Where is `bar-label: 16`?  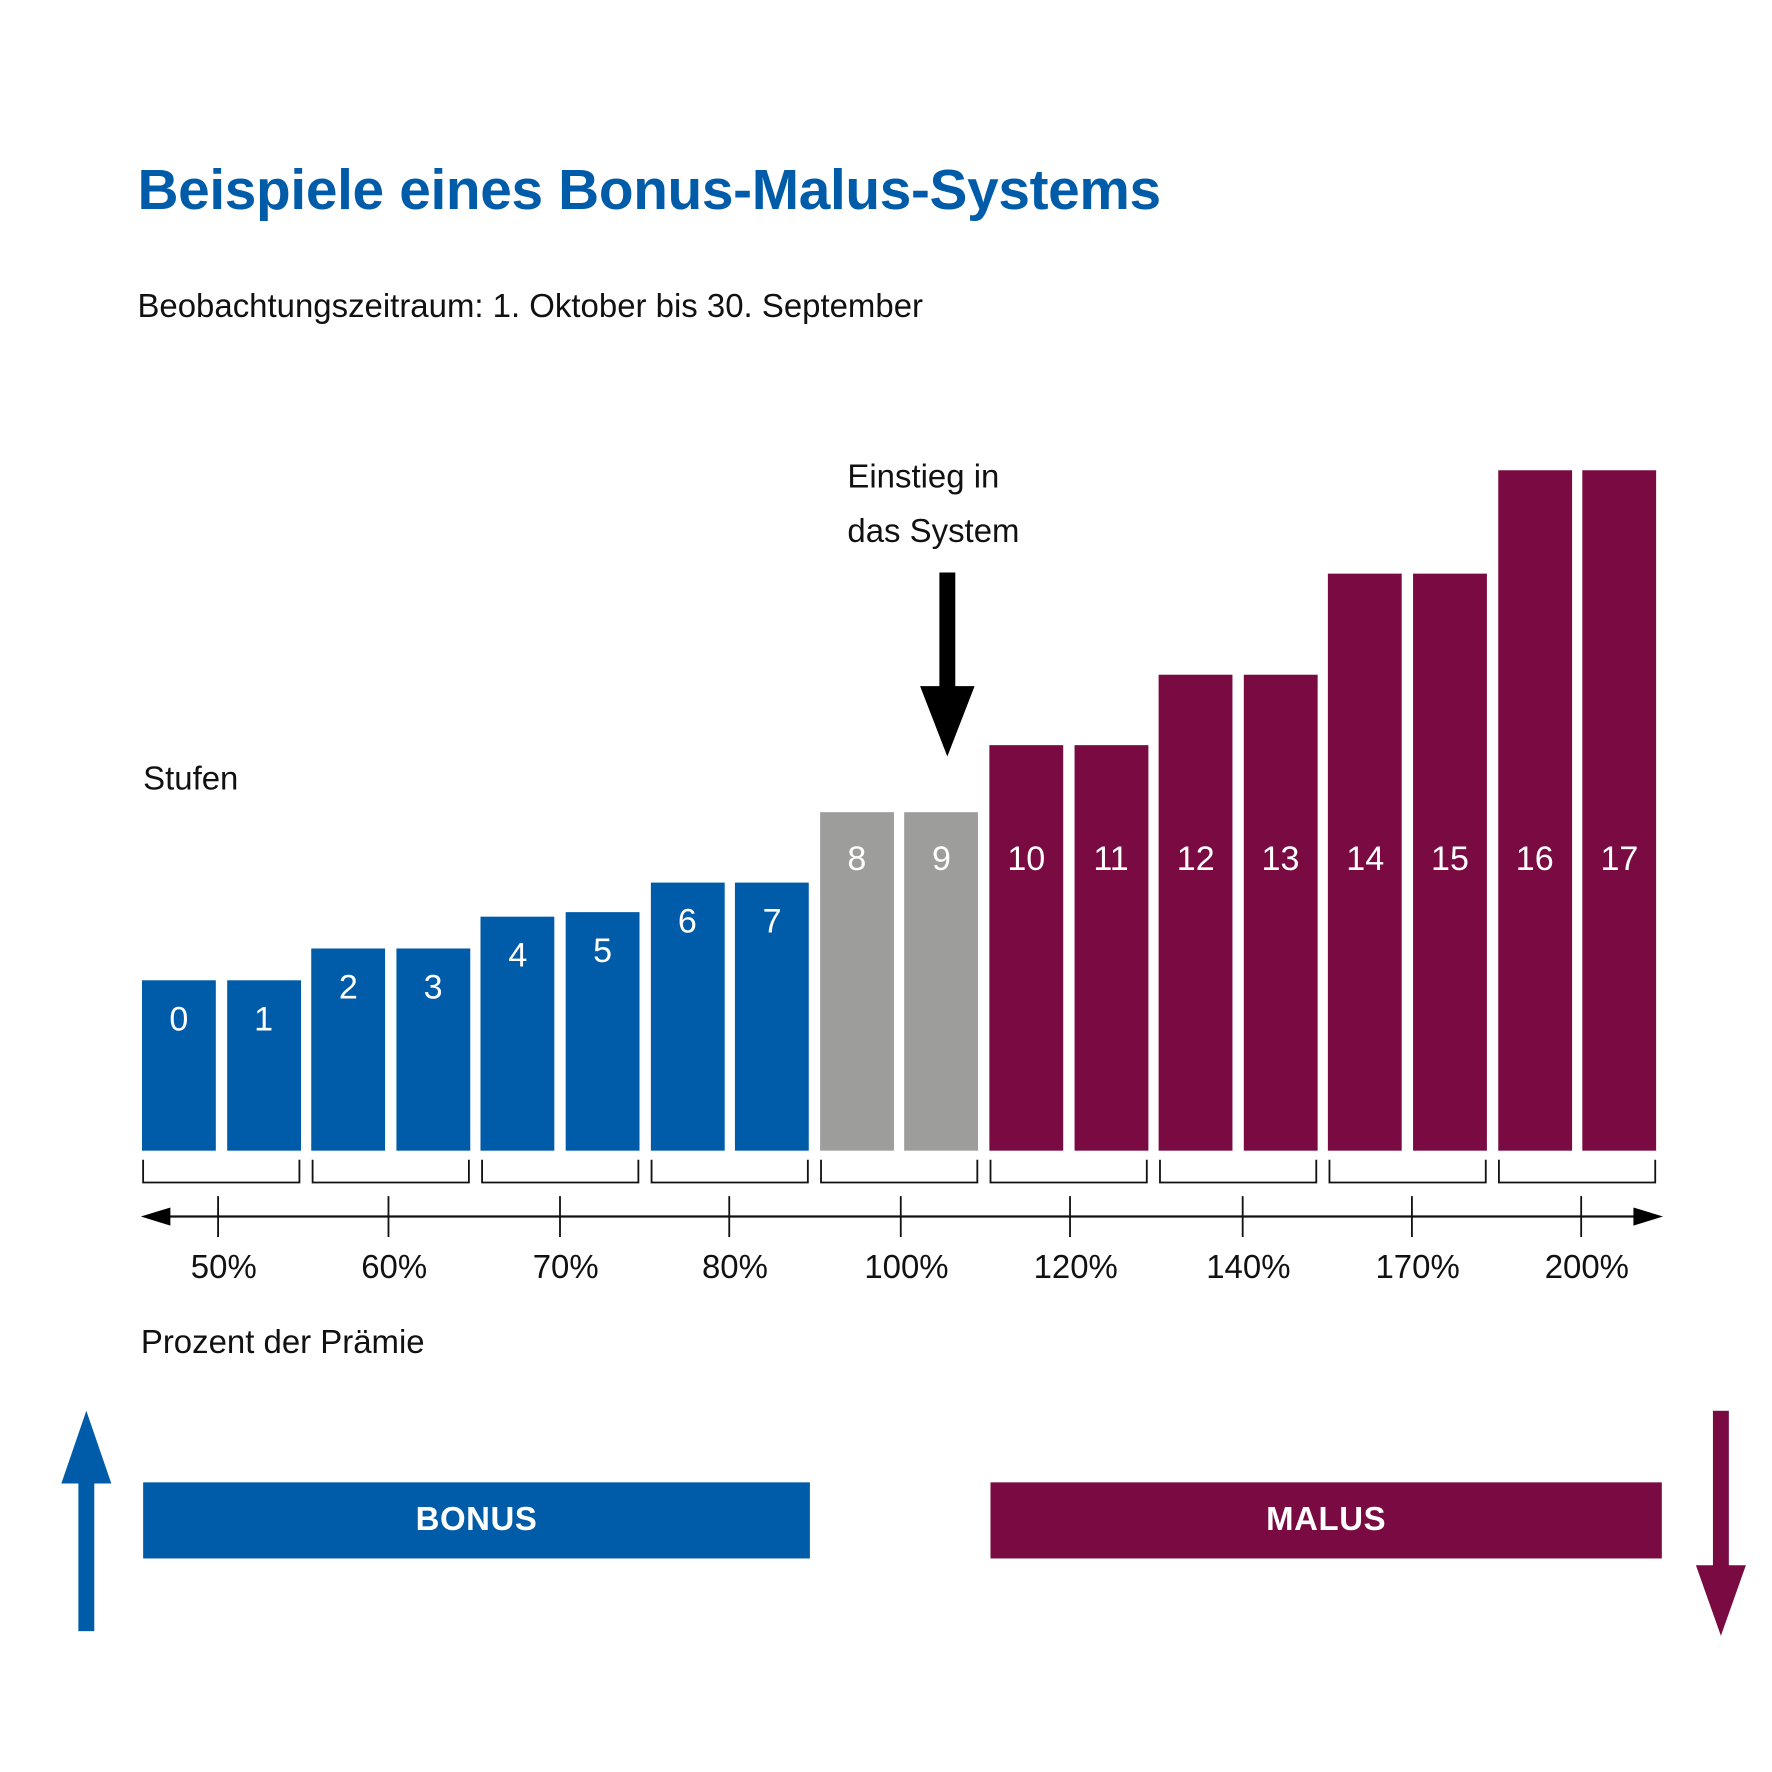 bar-label: 16 is located at coordinates (1534, 859).